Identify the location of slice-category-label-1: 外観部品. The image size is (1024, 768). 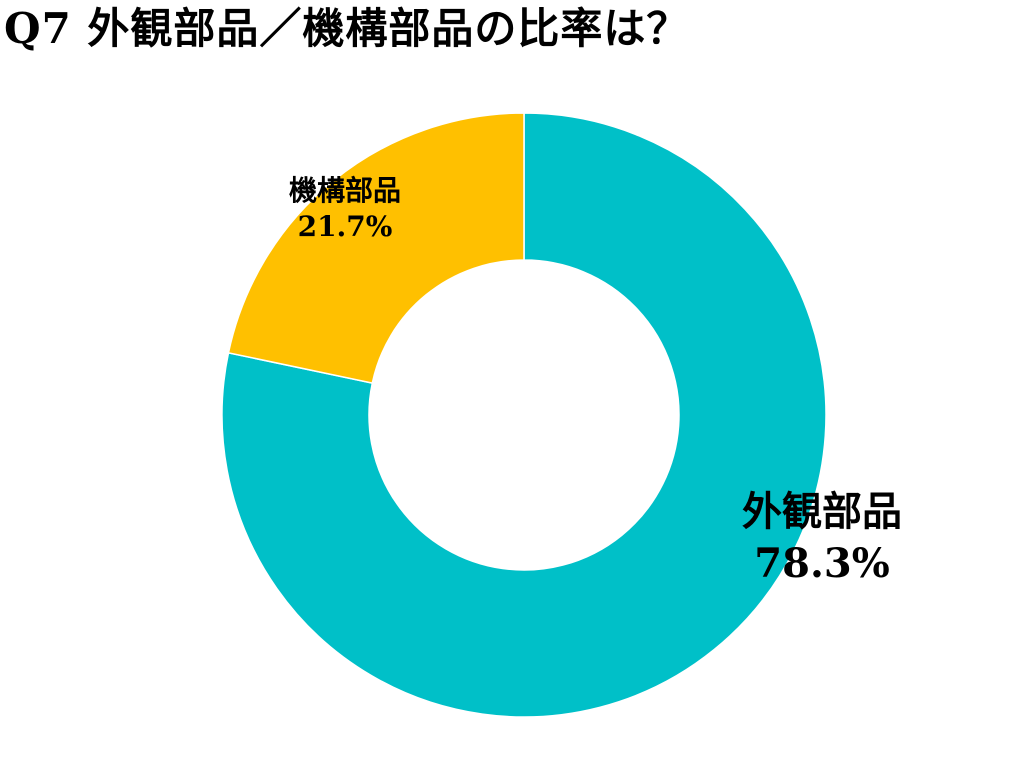
(822, 511).